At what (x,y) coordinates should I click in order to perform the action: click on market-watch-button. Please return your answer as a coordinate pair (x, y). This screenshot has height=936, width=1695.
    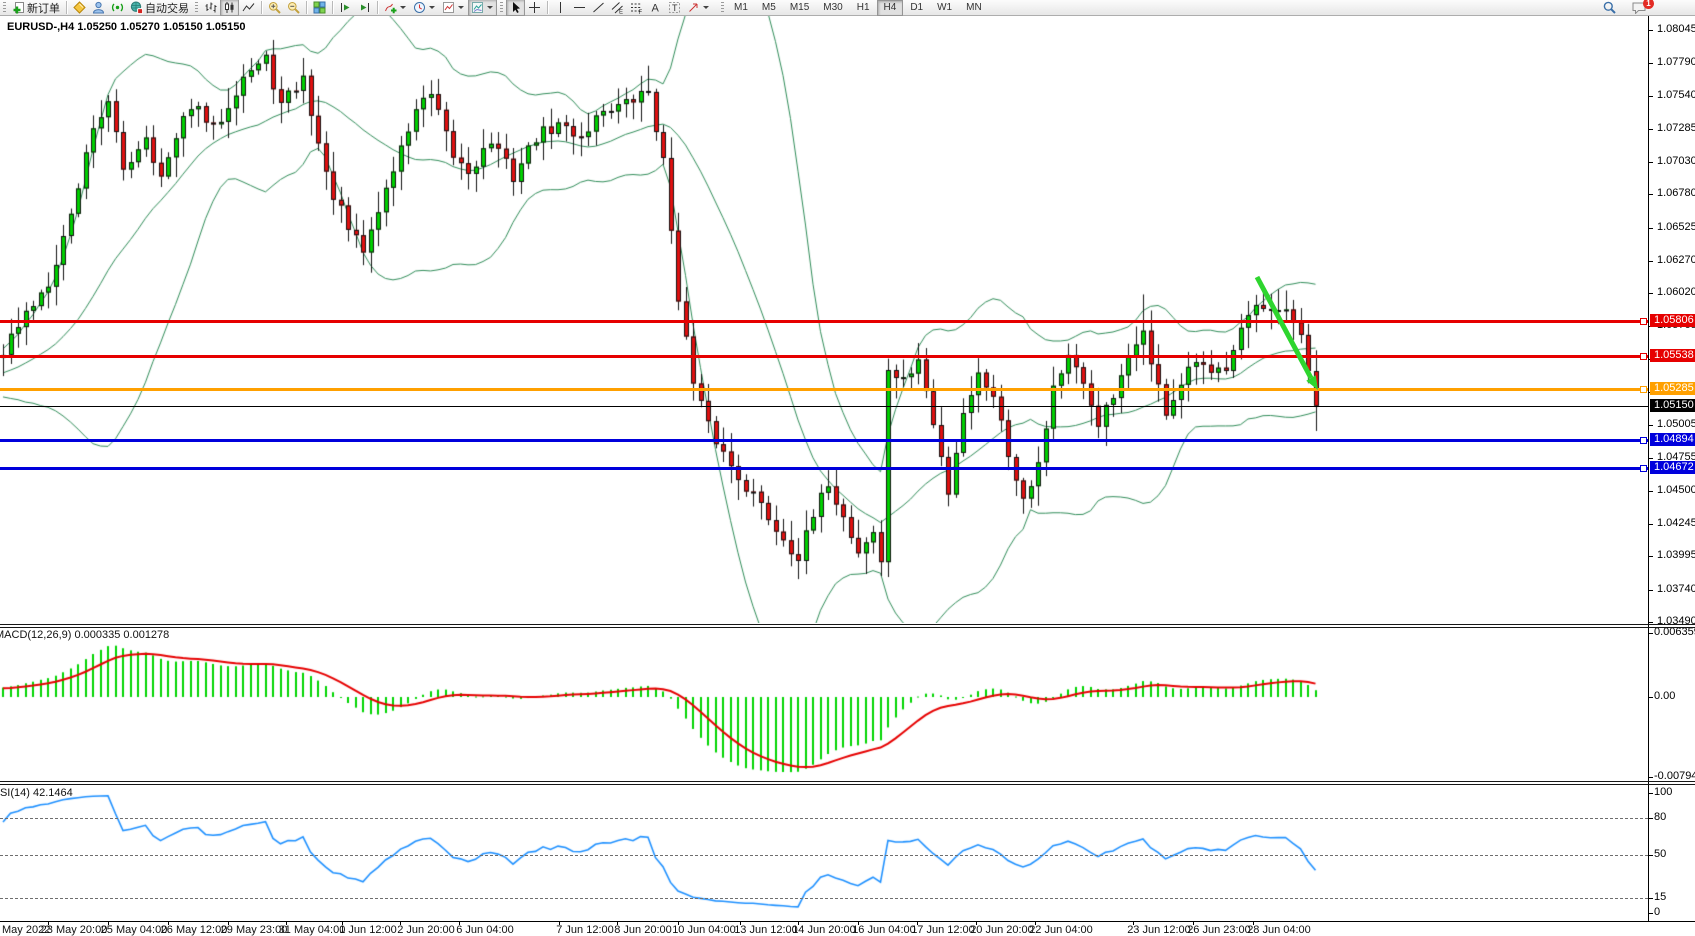
    Looking at the image, I should click on (79, 8).